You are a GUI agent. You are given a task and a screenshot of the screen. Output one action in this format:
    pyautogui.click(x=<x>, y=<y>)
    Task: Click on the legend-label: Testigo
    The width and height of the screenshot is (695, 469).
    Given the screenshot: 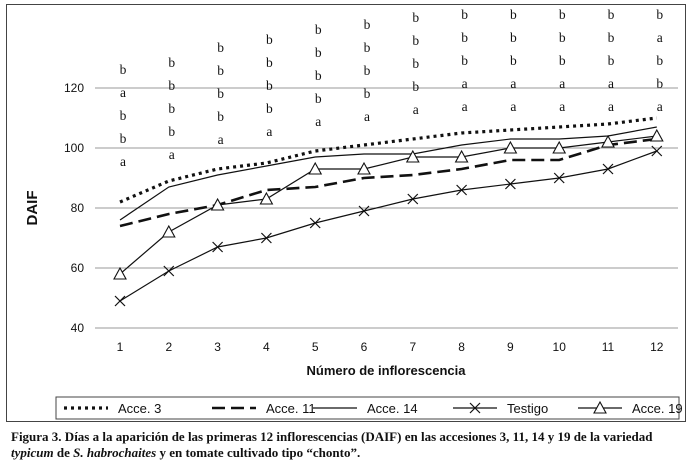 What is the action you would take?
    pyautogui.click(x=527, y=408)
    